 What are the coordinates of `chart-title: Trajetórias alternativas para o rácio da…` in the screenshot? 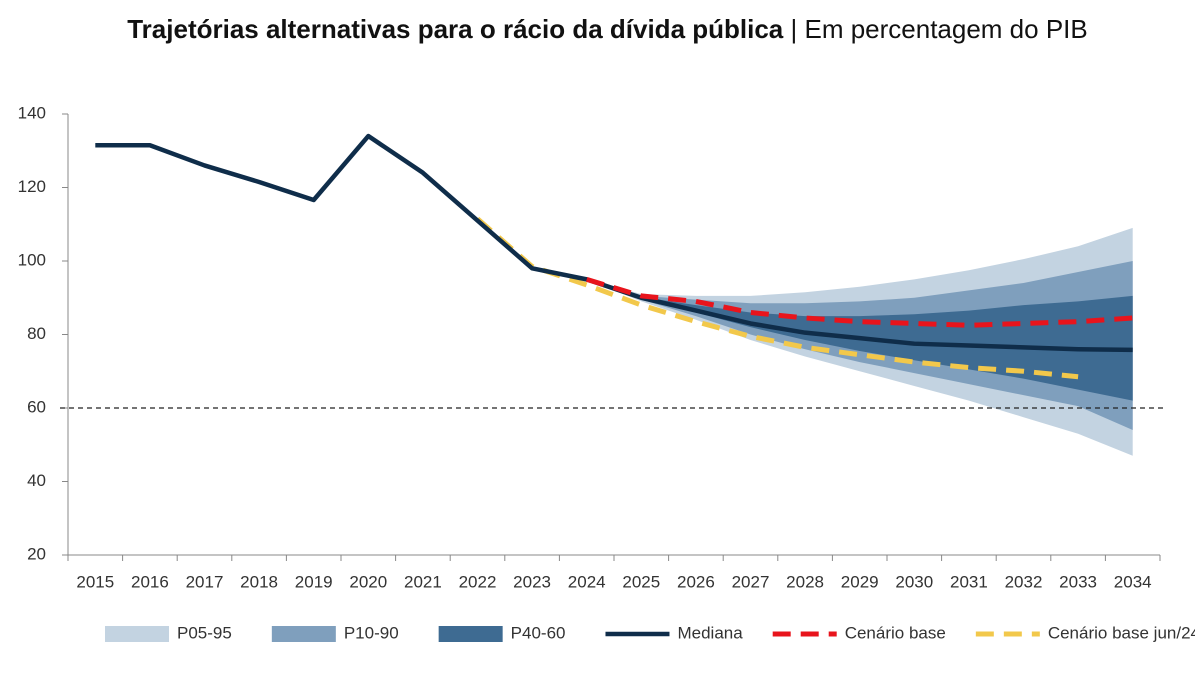 It's located at (607, 29).